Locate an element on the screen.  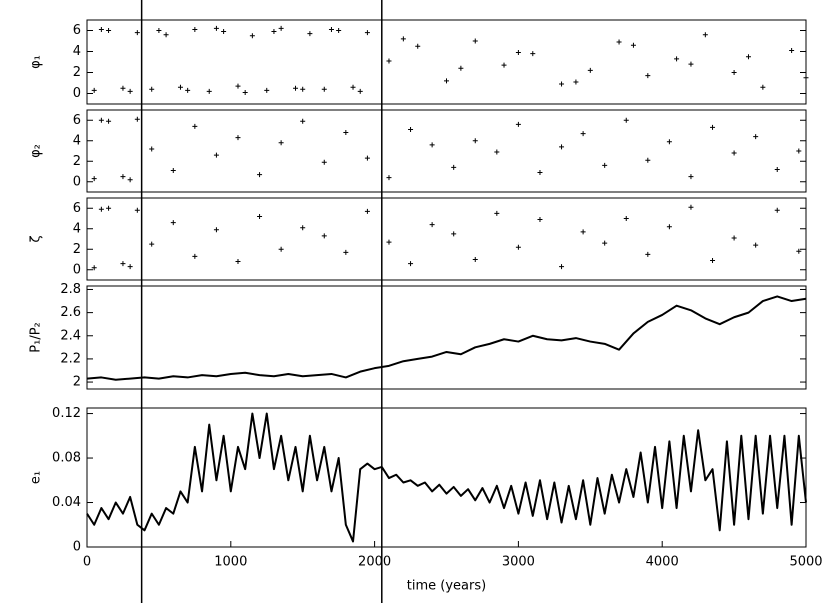
y-tick-label: 2.6 is located at coordinates (70, 312).